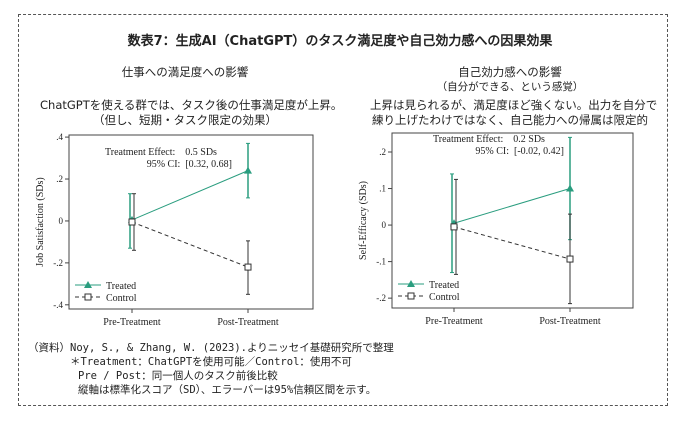  I want to click on note-axis: 縦軸は標準化スコア（SD）、エラーバーは95%信頼区間を示す。, so click(227, 390).